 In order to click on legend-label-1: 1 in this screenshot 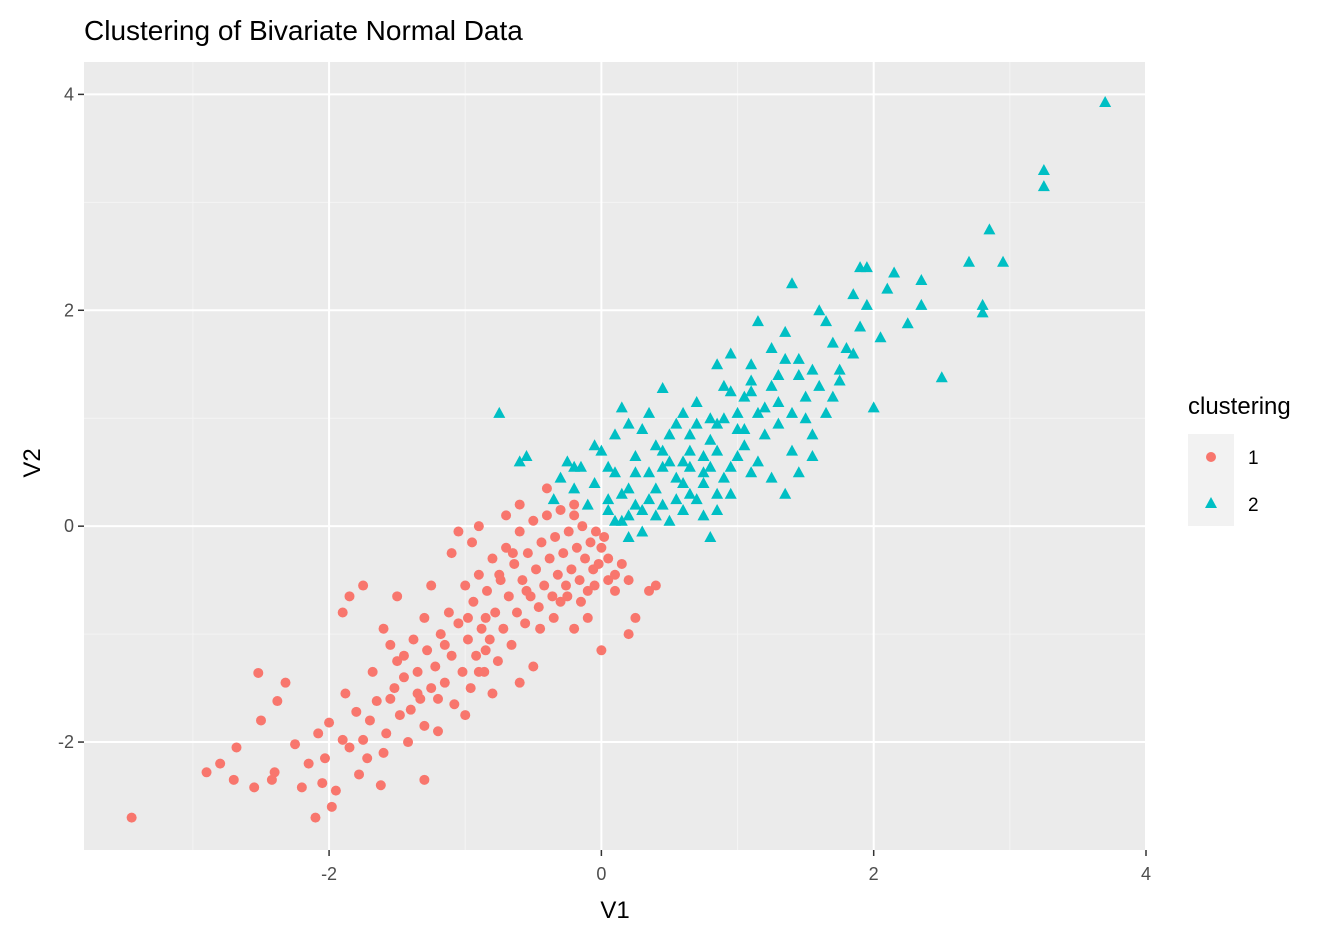, I will do `click(1253, 458)`.